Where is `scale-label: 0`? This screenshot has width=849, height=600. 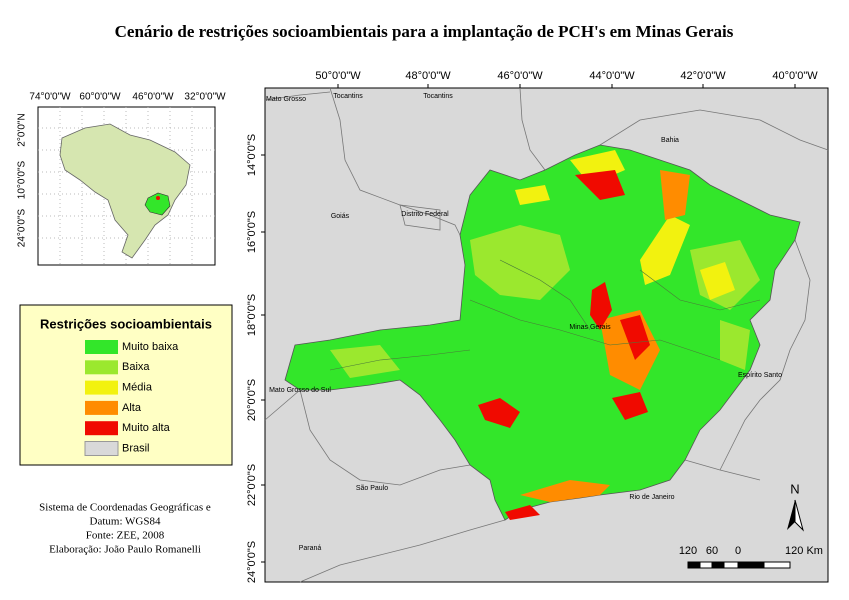 scale-label: 0 is located at coordinates (738, 551).